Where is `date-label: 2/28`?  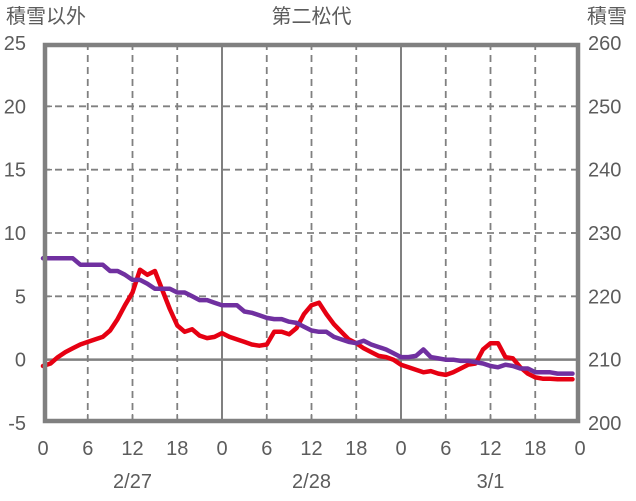
date-label: 2/28 is located at coordinates (311, 482).